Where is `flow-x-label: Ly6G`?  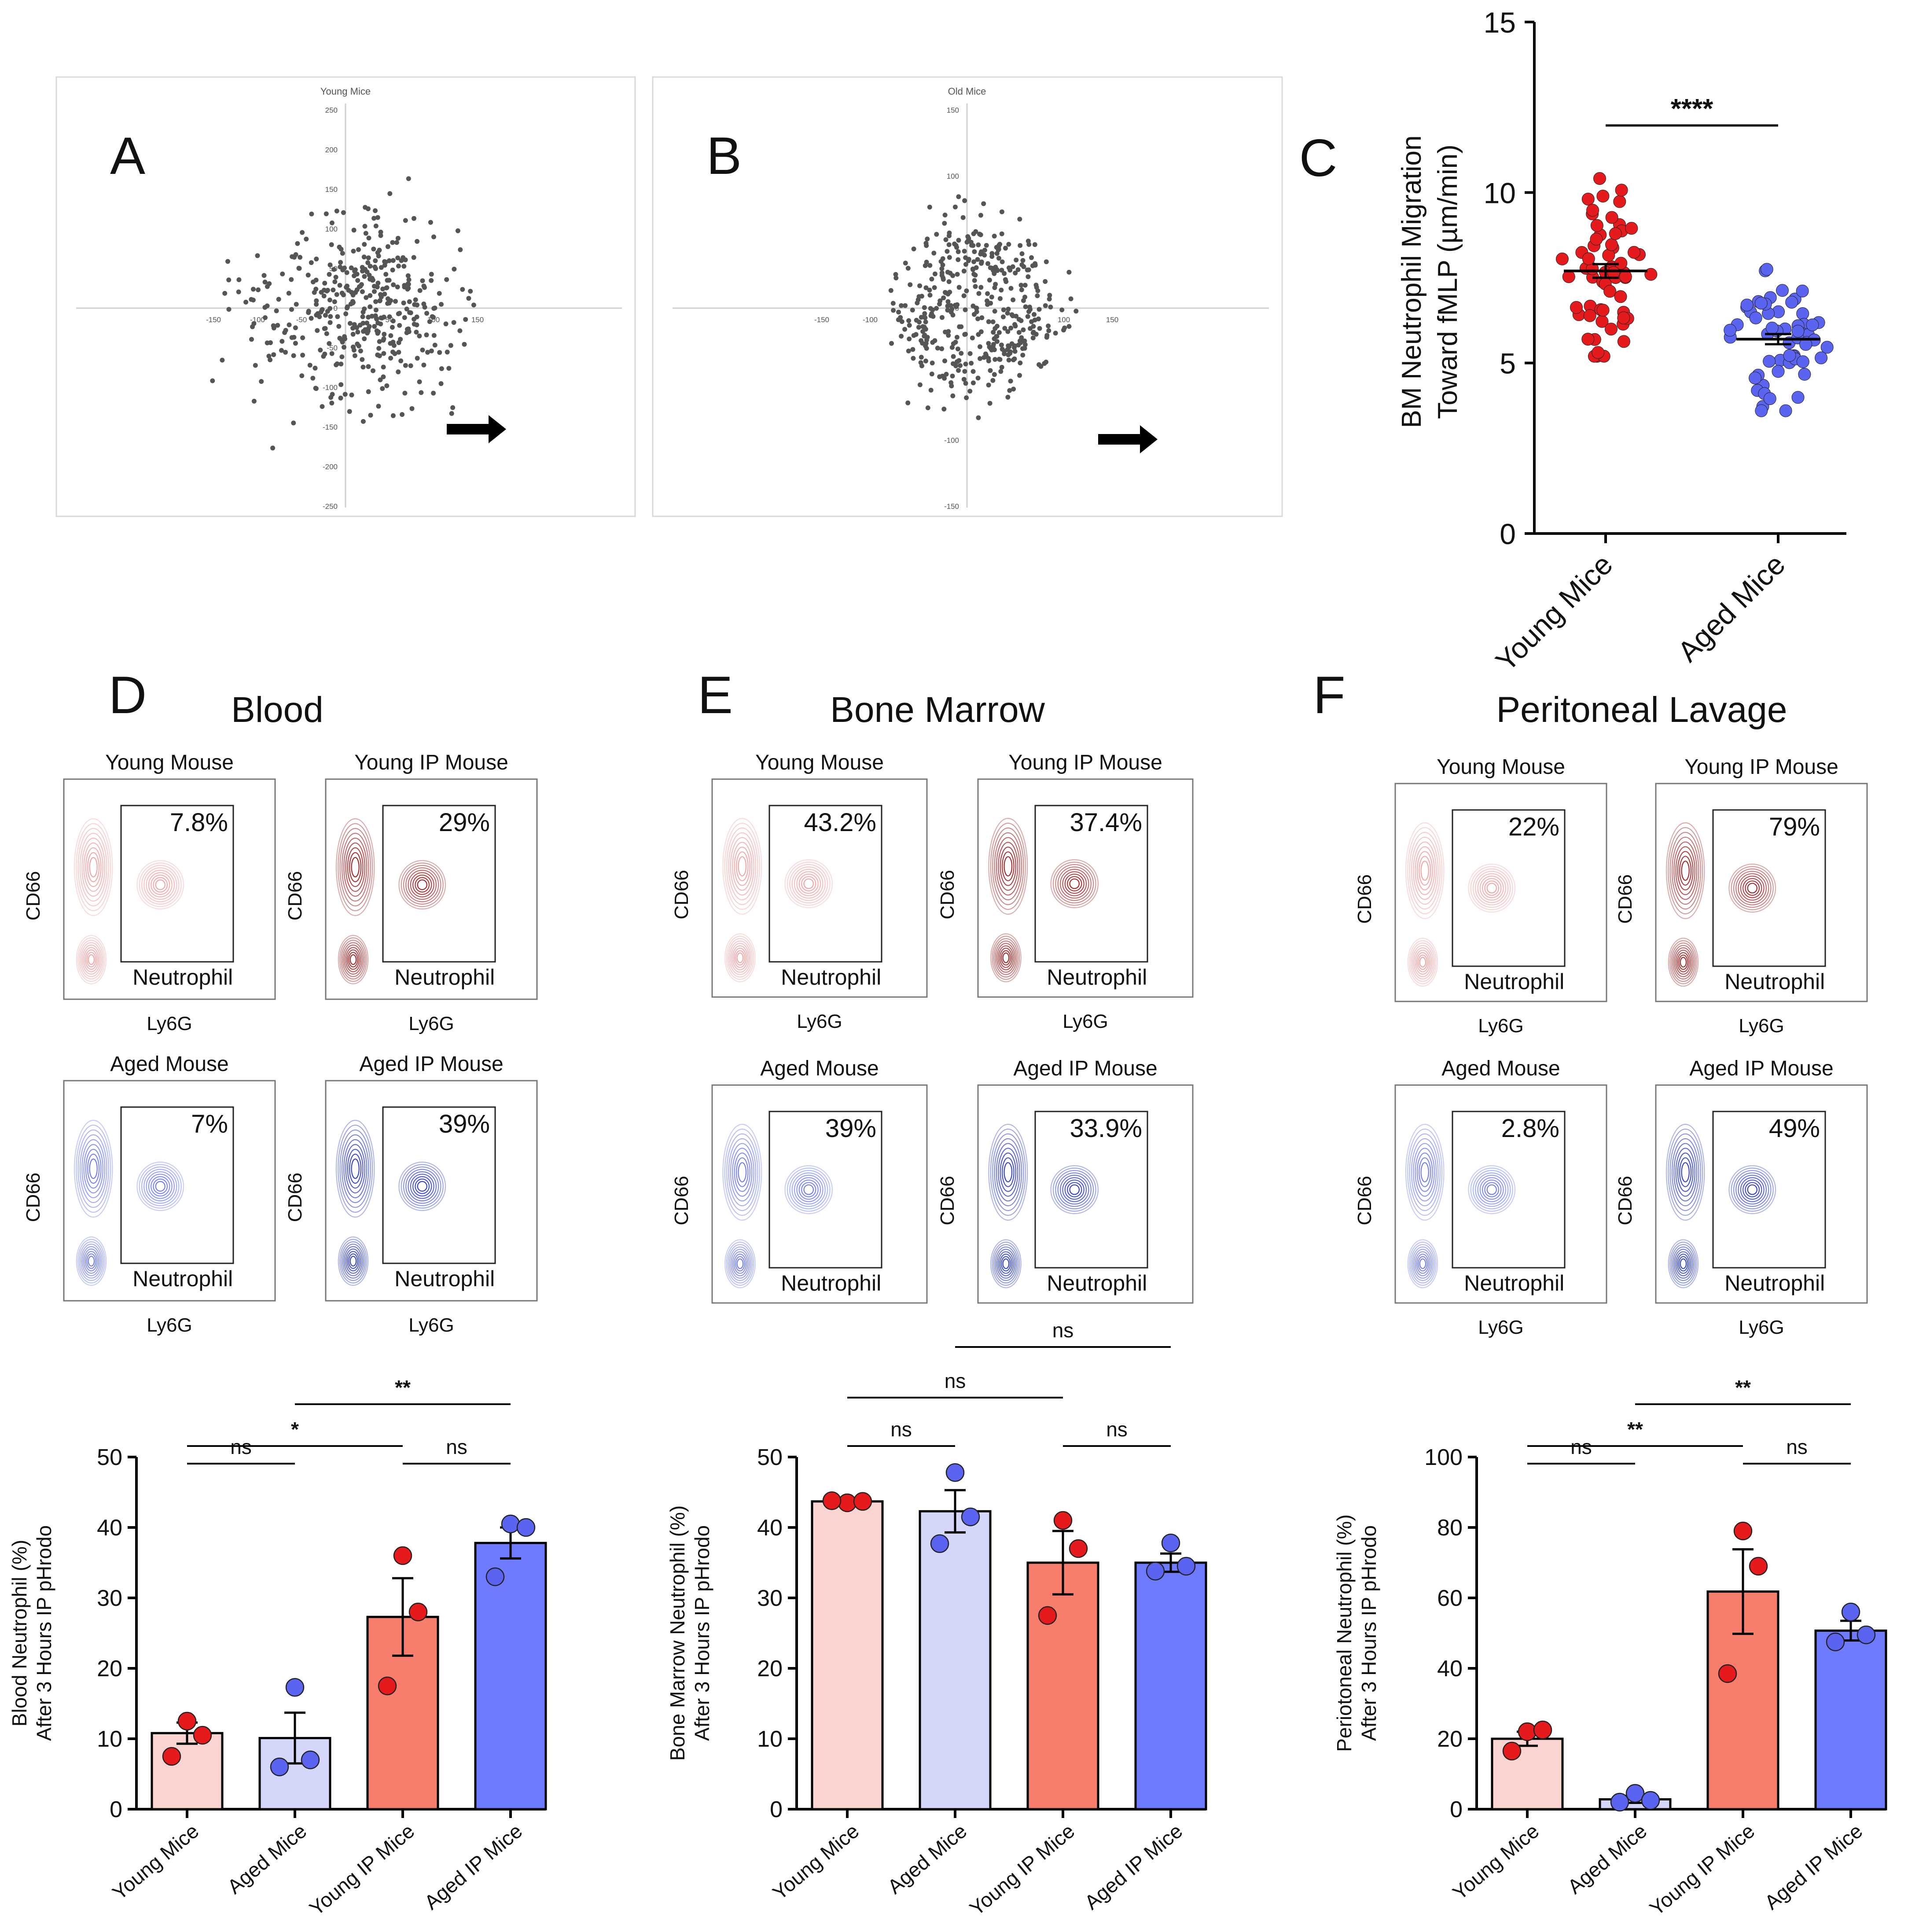 flow-x-label: Ly6G is located at coordinates (431, 1325).